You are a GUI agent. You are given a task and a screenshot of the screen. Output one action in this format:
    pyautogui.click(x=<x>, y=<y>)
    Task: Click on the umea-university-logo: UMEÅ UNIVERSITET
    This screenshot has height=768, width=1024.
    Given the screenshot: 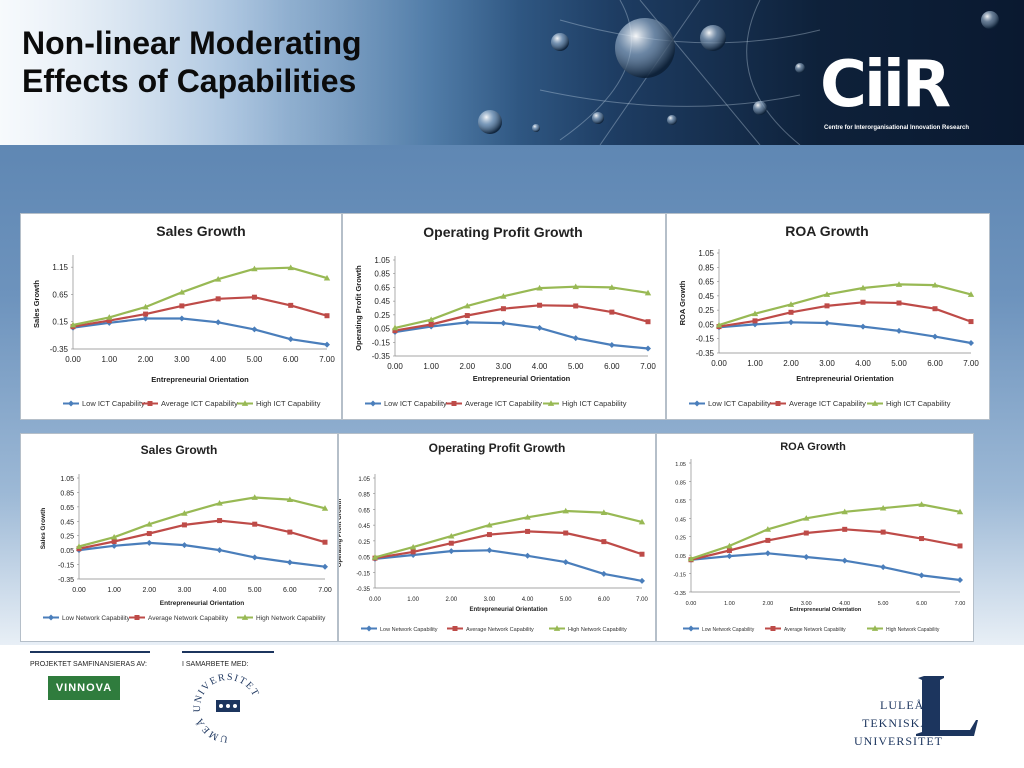 What is the action you would take?
    pyautogui.click(x=226, y=708)
    